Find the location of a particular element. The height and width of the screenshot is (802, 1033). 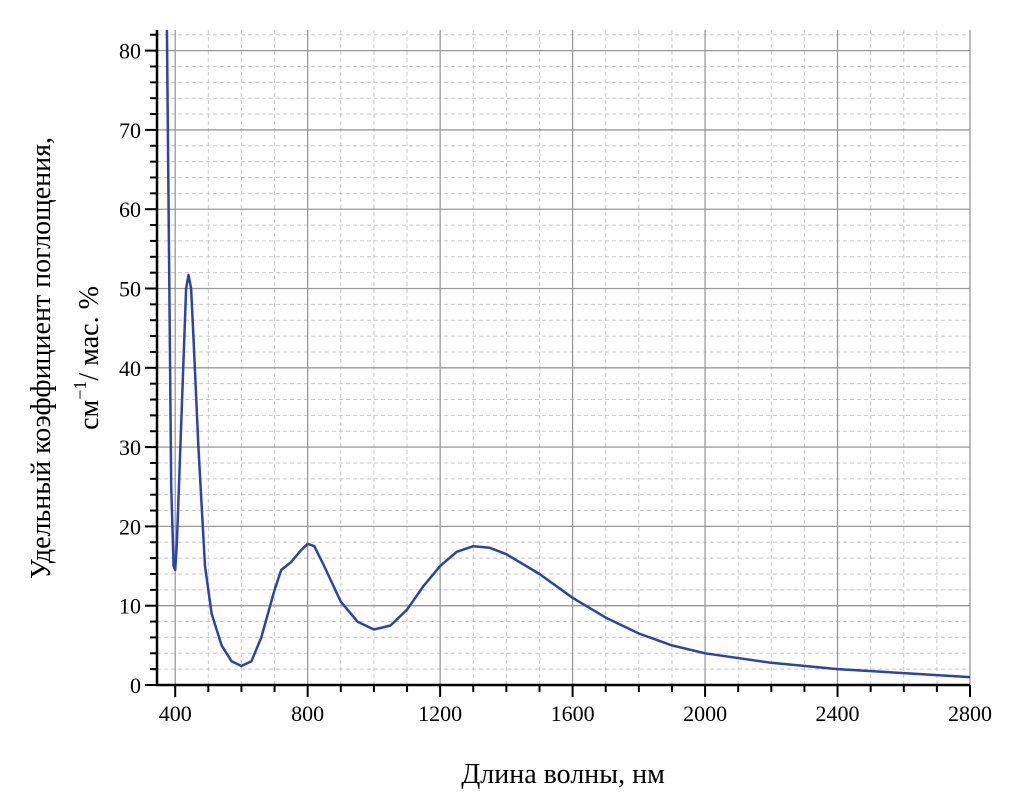

x-axis-label: Длина волны, нм is located at coordinates (563, 774).